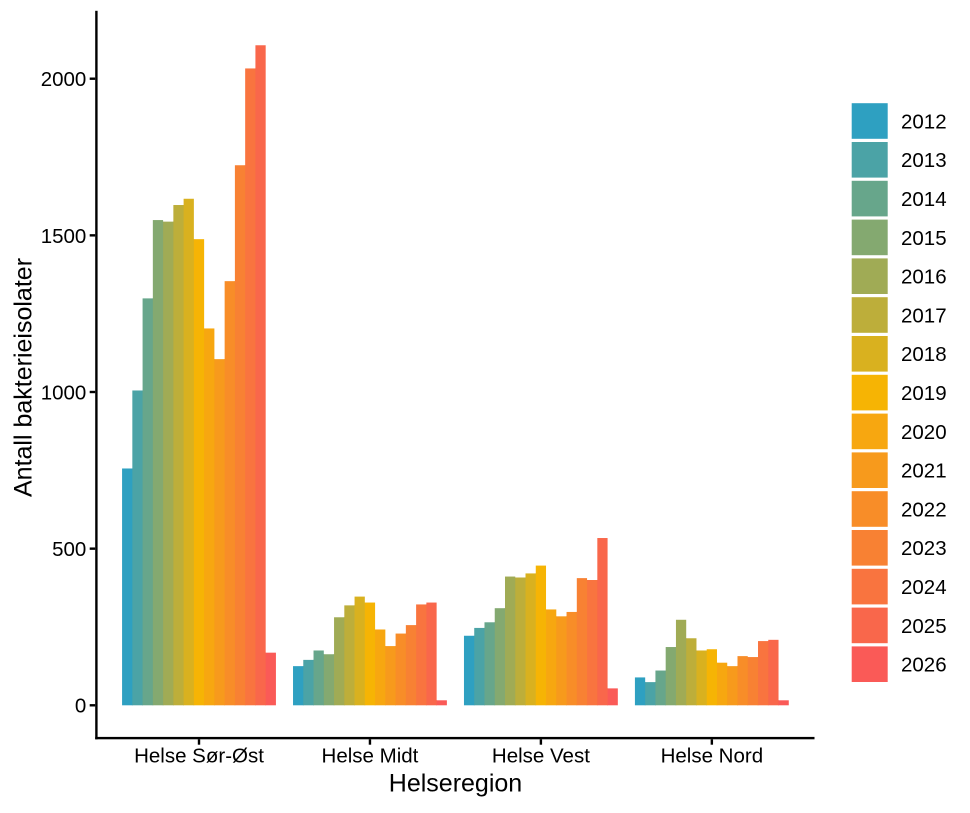 The width and height of the screenshot is (970, 813). What do you see at coordinates (64, 79) in the screenshot?
I see `svg-text: 2000` at bounding box center [64, 79].